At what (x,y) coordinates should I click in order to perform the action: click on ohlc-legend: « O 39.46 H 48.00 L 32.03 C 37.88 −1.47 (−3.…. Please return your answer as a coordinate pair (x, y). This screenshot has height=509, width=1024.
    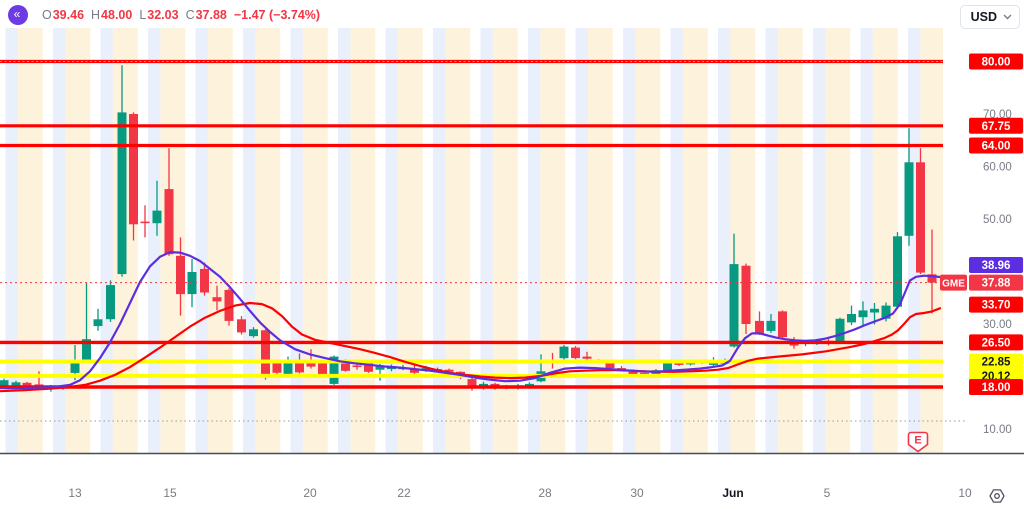
    Looking at the image, I should click on (164, 15).